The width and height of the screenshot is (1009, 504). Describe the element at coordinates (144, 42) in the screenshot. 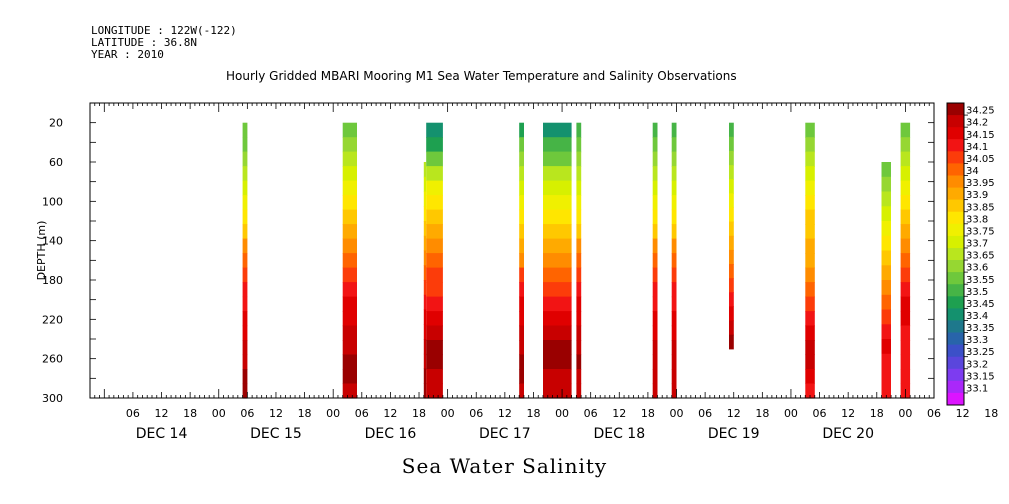

I see `latitude-label: LATITUDE : 36.8N` at that location.